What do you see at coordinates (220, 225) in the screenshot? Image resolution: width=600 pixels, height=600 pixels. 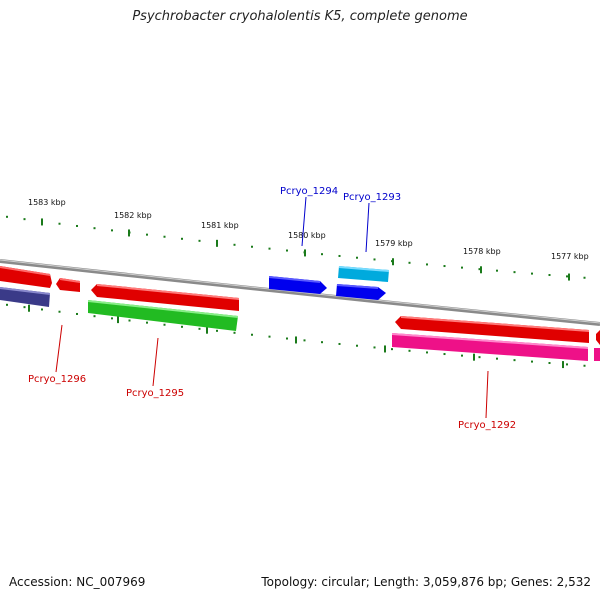 I see `scale-label-1581: 1581 kbp` at bounding box center [220, 225].